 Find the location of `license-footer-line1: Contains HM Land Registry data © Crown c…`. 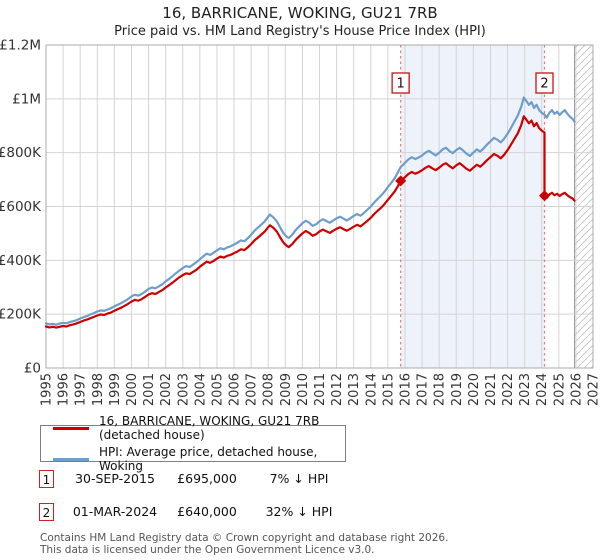

license-footer-line1: Contains HM Land Registry data © Crown c… is located at coordinates (244, 538).